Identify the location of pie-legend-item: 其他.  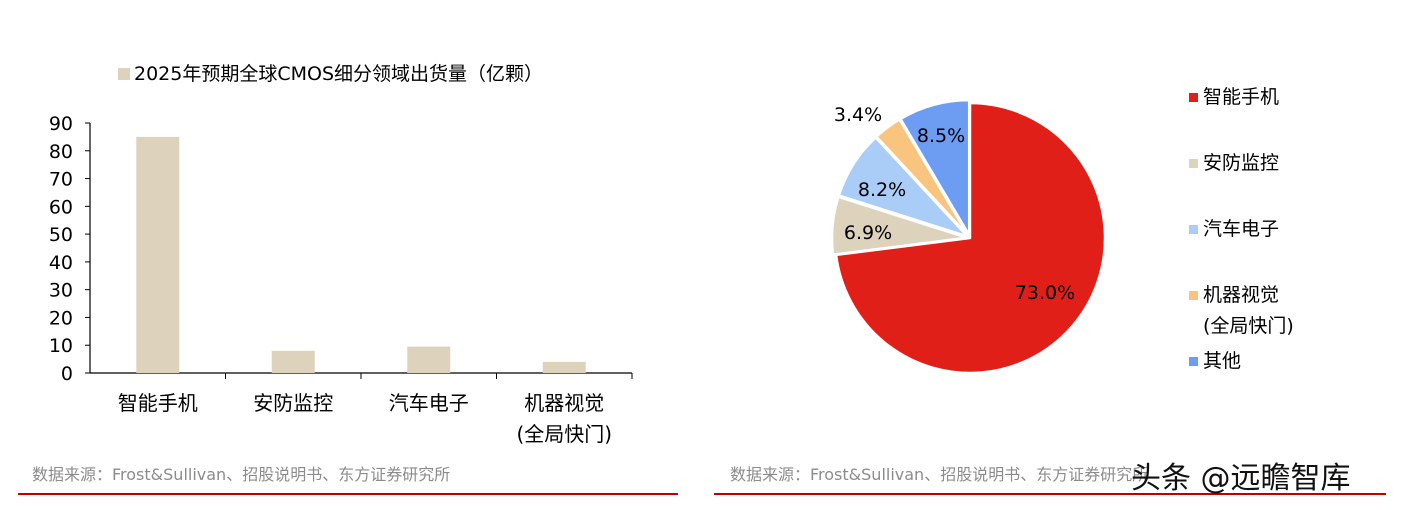
(1215, 361).